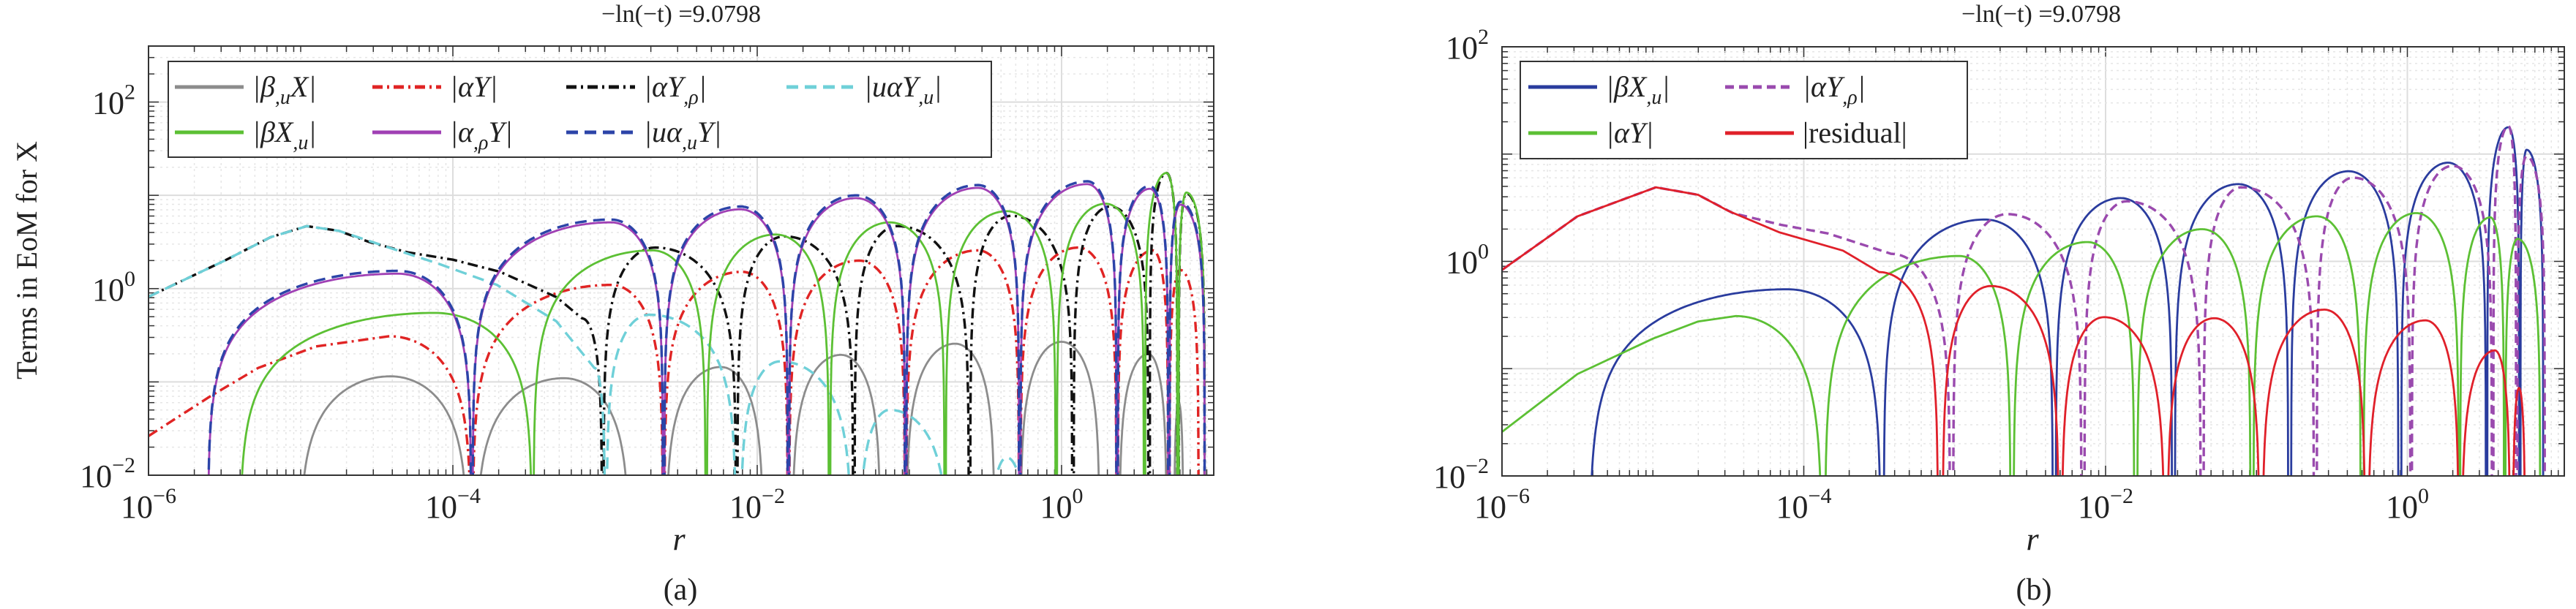  Describe the element at coordinates (284, 89) in the screenshot. I see `legend-label: |β,uX|` at that location.